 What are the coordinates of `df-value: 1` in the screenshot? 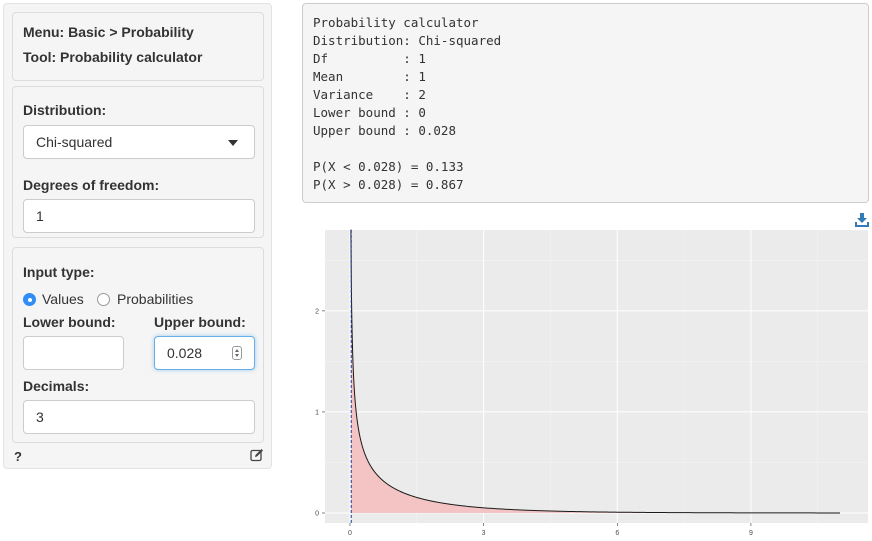 It's located at (40, 216).